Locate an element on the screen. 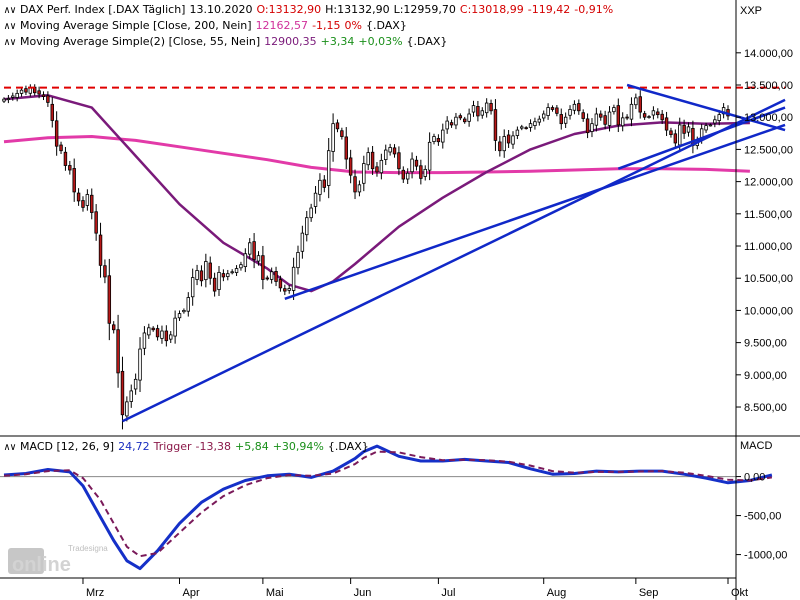  trend-line is located at coordinates (701, 138).